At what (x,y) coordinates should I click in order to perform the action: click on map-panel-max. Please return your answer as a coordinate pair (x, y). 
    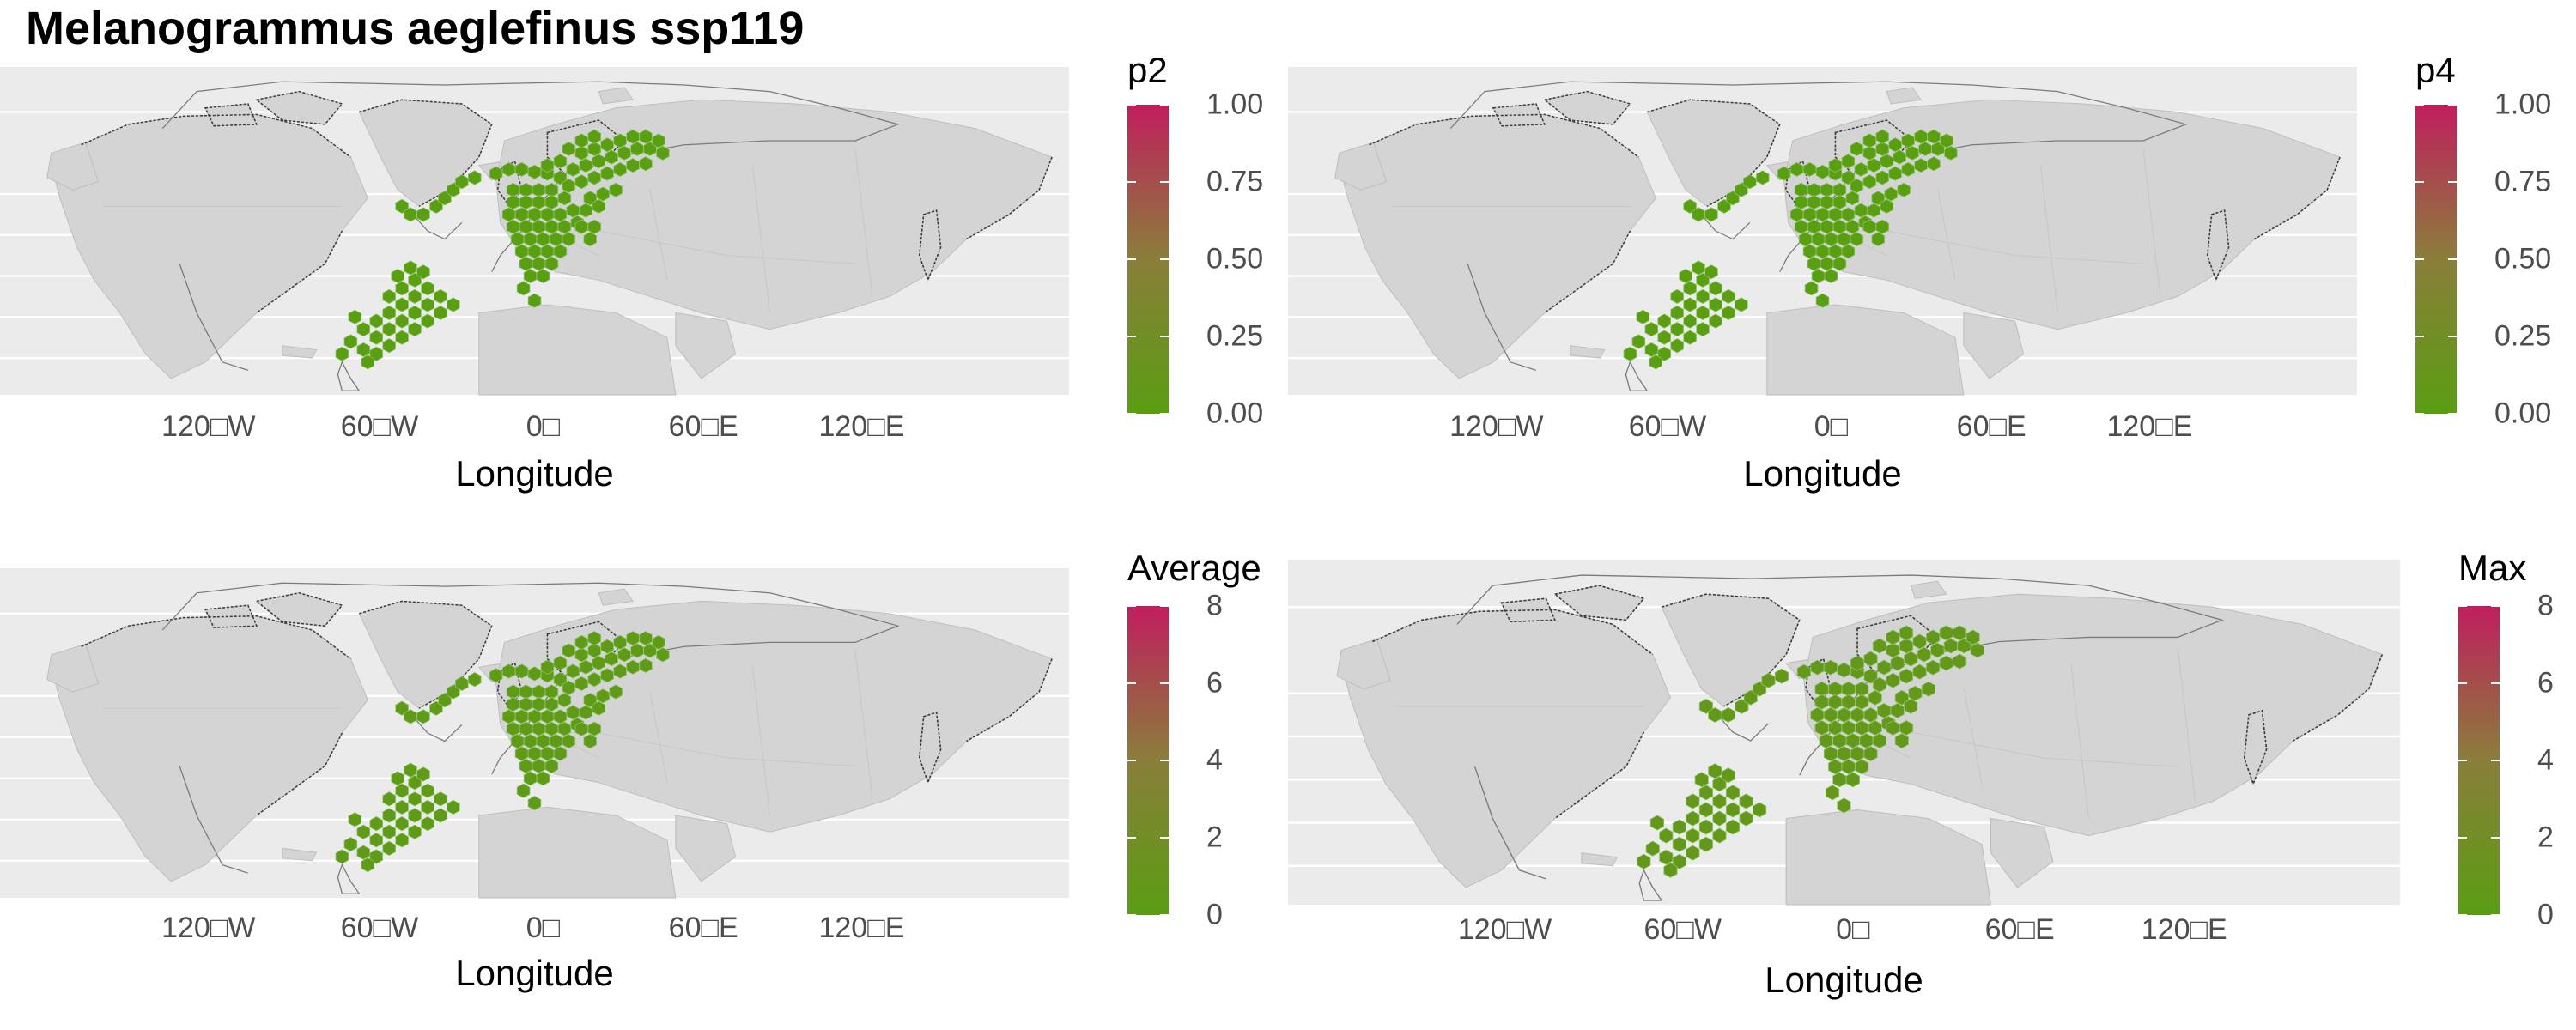
    Looking at the image, I should click on (1844, 733).